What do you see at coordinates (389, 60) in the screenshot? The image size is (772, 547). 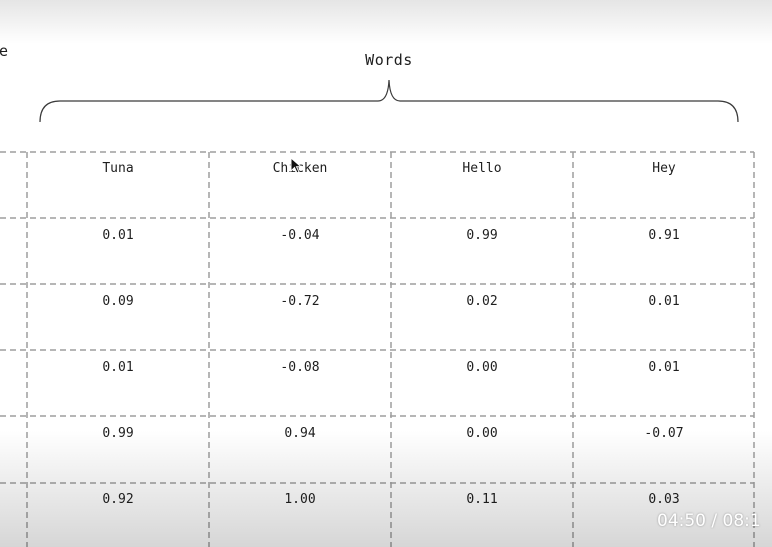 I see `words-group-label: Words` at bounding box center [389, 60].